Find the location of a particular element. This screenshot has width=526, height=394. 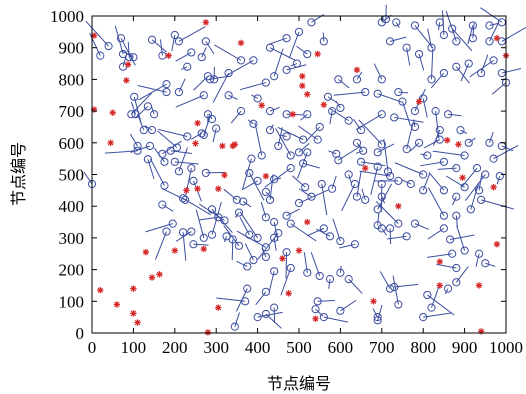

y-tick-label: 100 is located at coordinates (72, 301).